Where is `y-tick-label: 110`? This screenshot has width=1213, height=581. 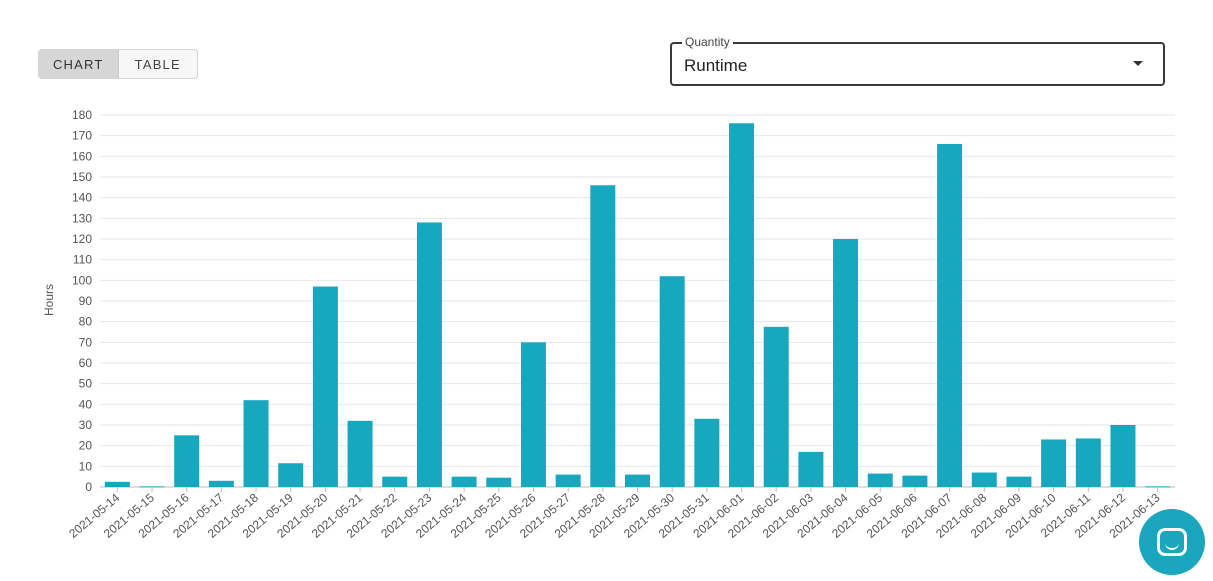
y-tick-label: 110 is located at coordinates (82, 260).